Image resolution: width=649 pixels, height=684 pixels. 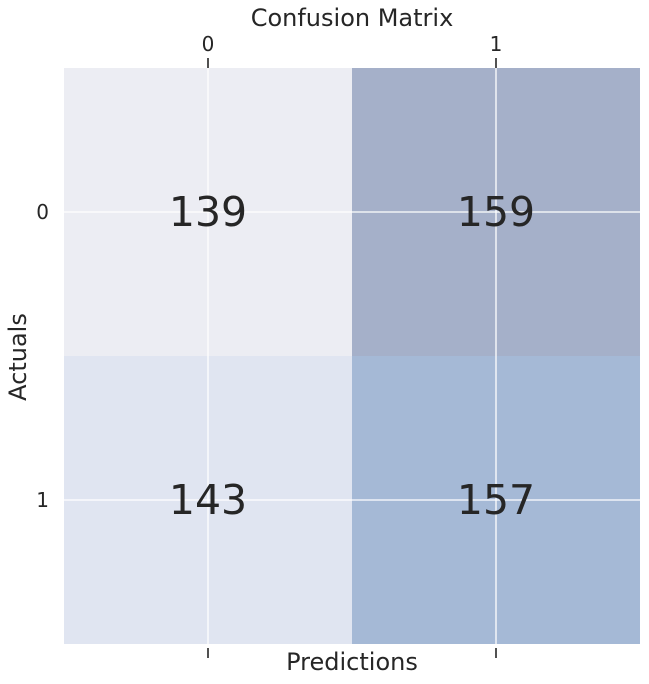 I want to click on x-tick-label-0: 0, so click(x=208, y=44).